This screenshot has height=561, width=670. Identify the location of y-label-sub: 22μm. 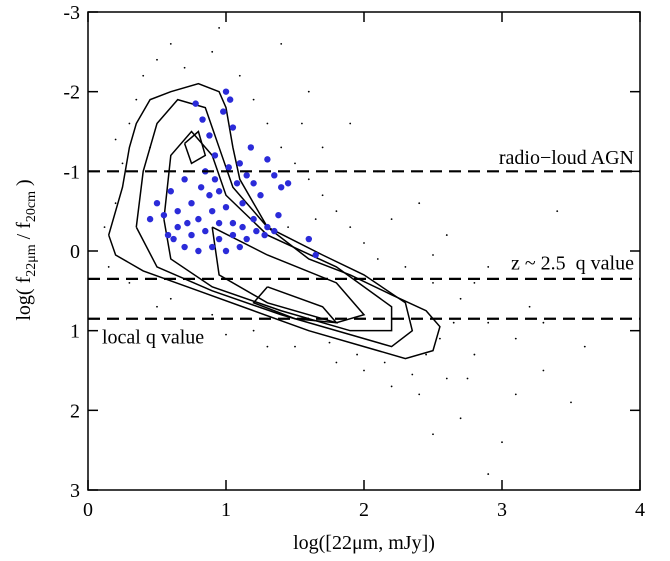
(31, 260).